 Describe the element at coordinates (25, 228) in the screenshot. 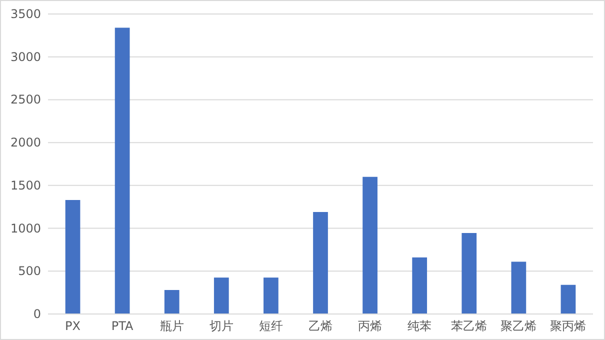

I see `y-tick-label: 1000` at that location.